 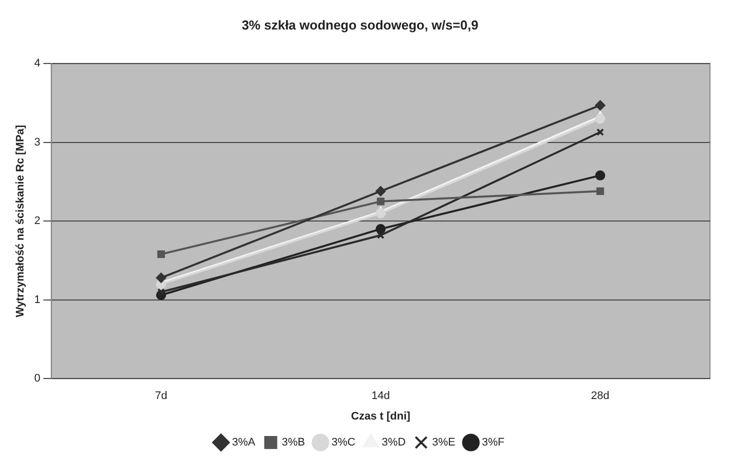 What do you see at coordinates (37, 300) in the screenshot?
I see `y-tick-label: 1` at bounding box center [37, 300].